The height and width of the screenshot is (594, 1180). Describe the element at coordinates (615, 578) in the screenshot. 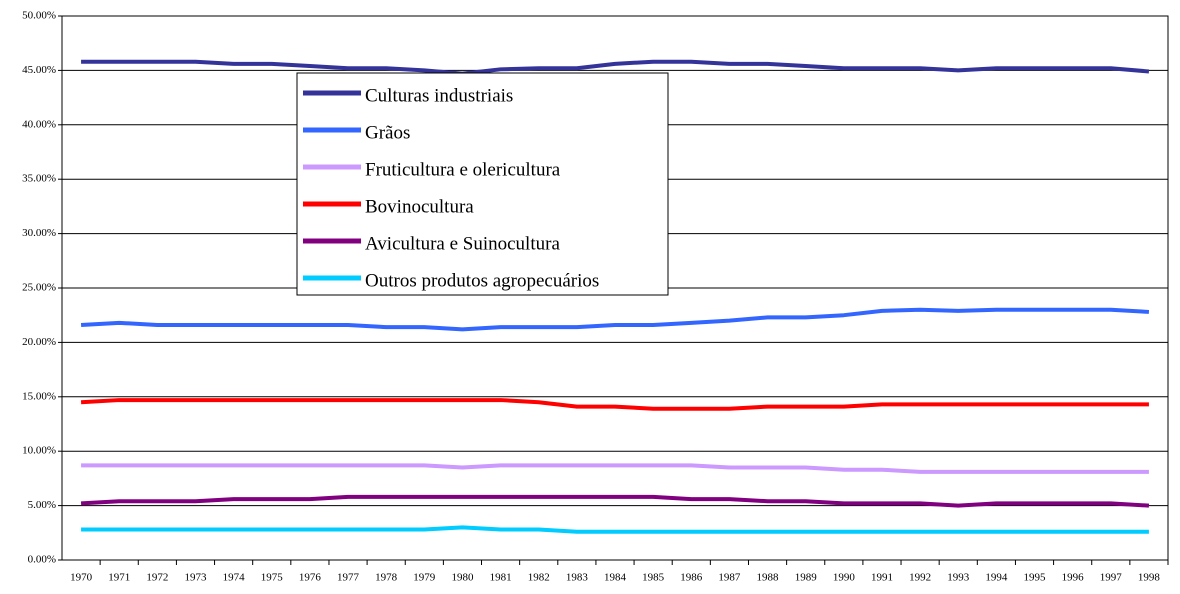

I see `x-tick-label: 1984` at that location.